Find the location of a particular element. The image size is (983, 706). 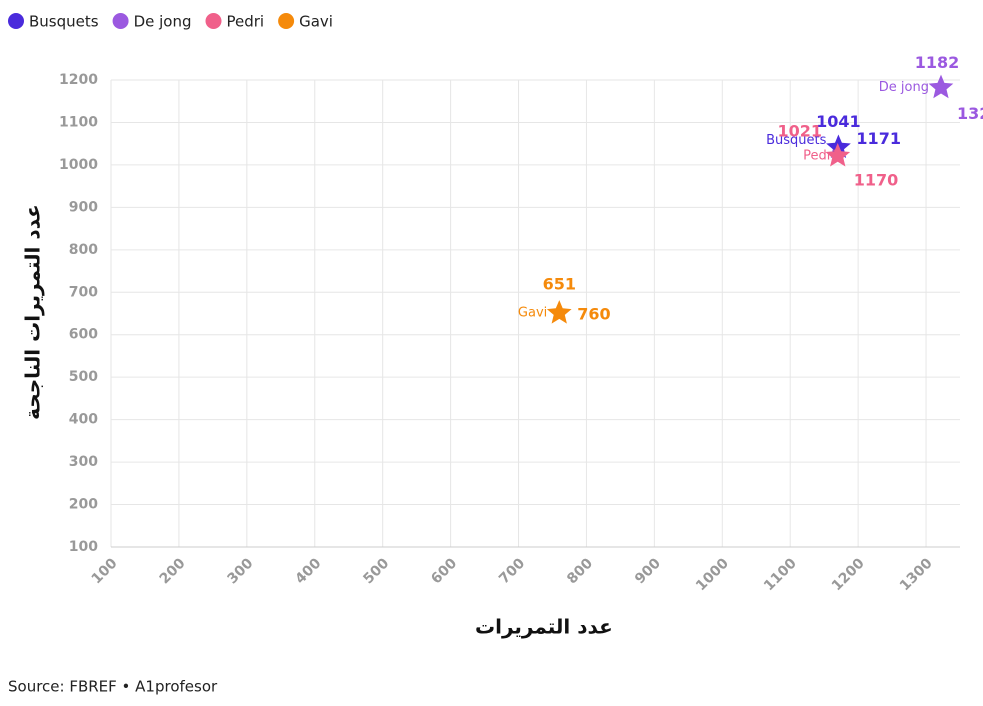

x-tick-label: 800 is located at coordinates (580, 571).